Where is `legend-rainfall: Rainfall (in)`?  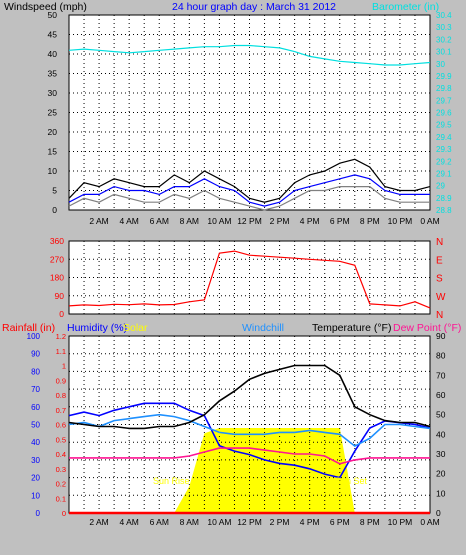 legend-rainfall: Rainfall (in) is located at coordinates (28, 328).